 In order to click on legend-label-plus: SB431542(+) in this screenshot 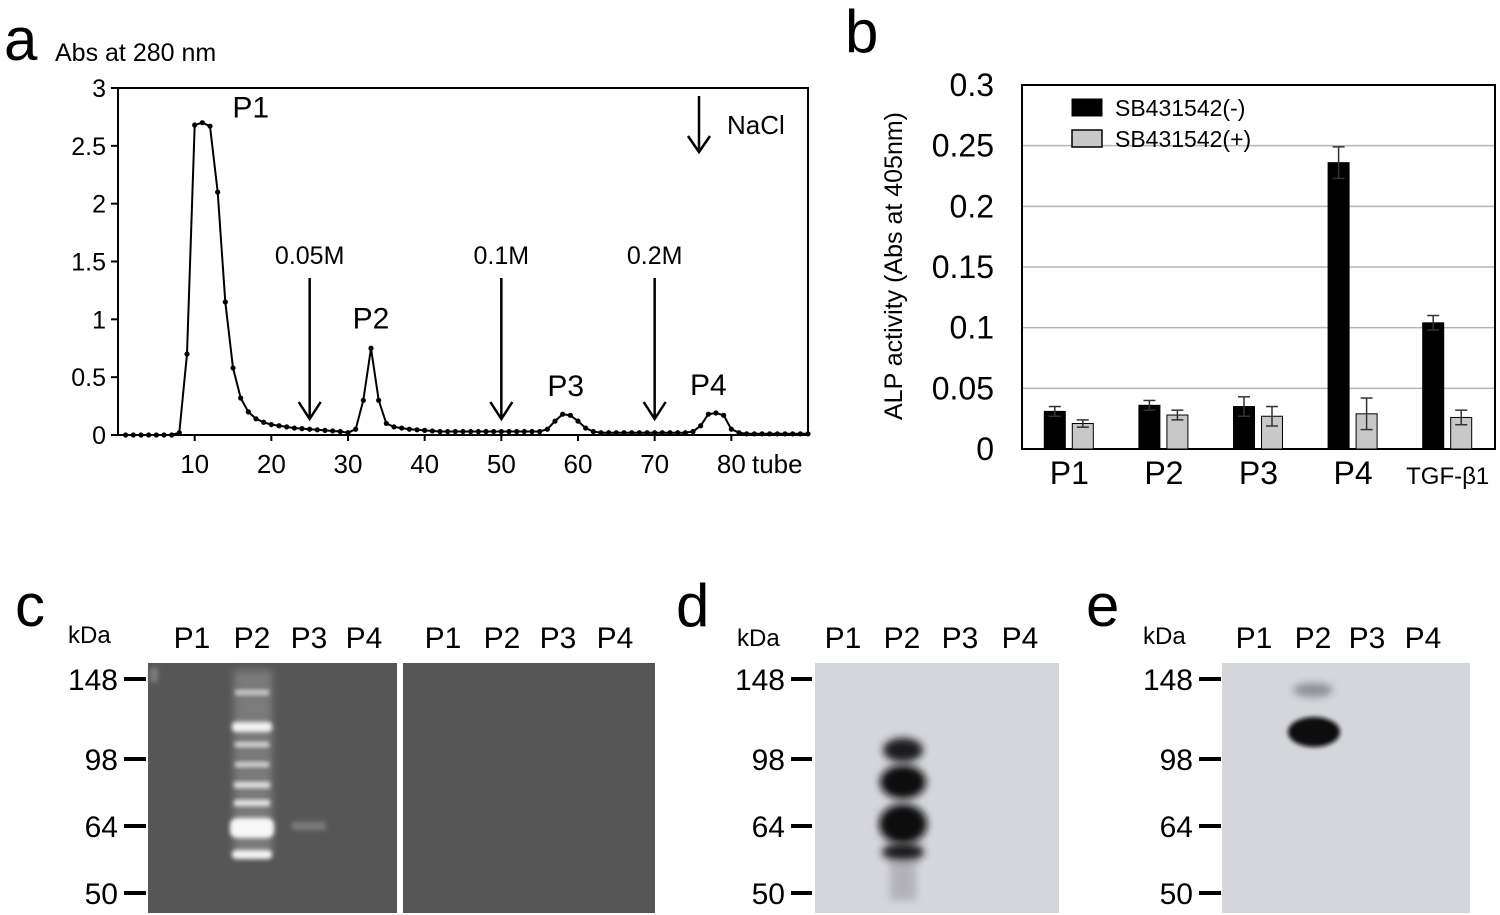, I will do `click(1183, 139)`.